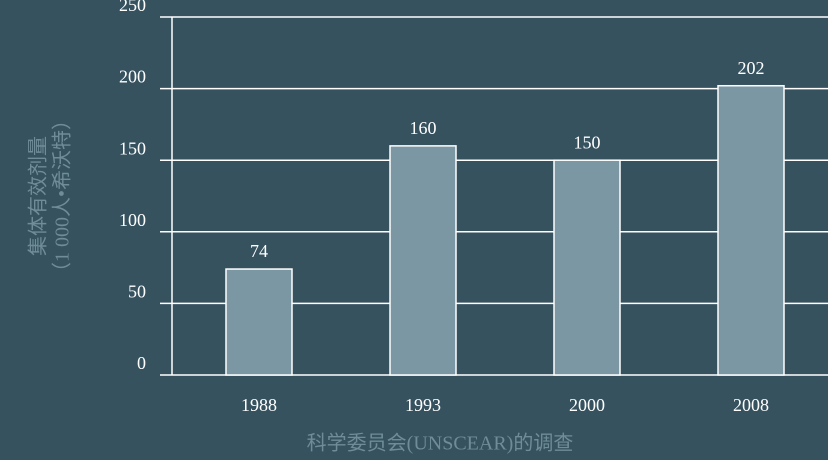 The width and height of the screenshot is (828, 460). What do you see at coordinates (423, 128) in the screenshot?
I see `data-label: 160` at bounding box center [423, 128].